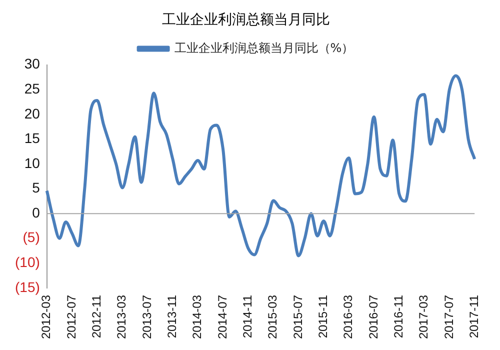 The height and width of the screenshot is (350, 500). Describe the element at coordinates (373, 317) in the screenshot. I see `x-tick-label: 2016-07` at that location.